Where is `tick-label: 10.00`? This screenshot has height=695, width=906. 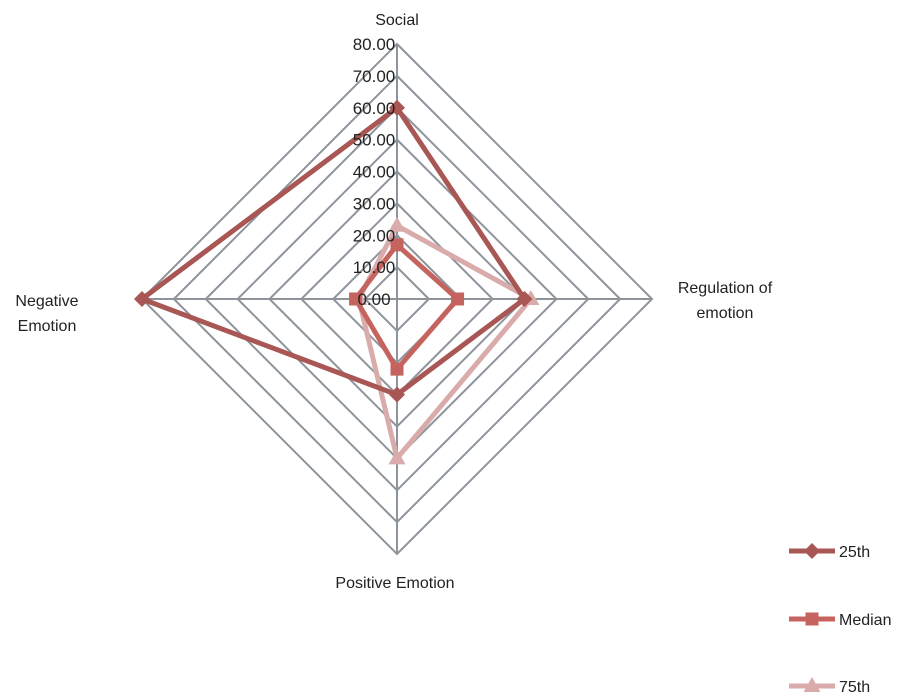
tick-label: 10.00 is located at coordinates (374, 267).